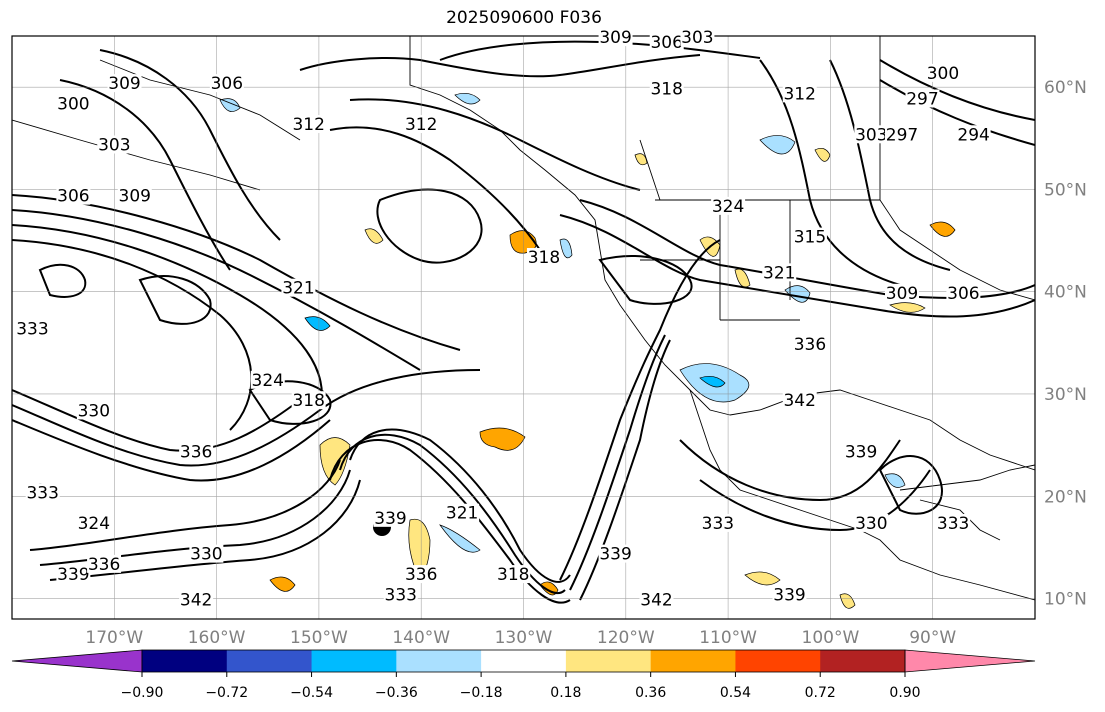 This screenshot has height=712, width=1105. What do you see at coordinates (1065, 190) in the screenshot?
I see `latitude-tick-label: 50°N` at bounding box center [1065, 190].